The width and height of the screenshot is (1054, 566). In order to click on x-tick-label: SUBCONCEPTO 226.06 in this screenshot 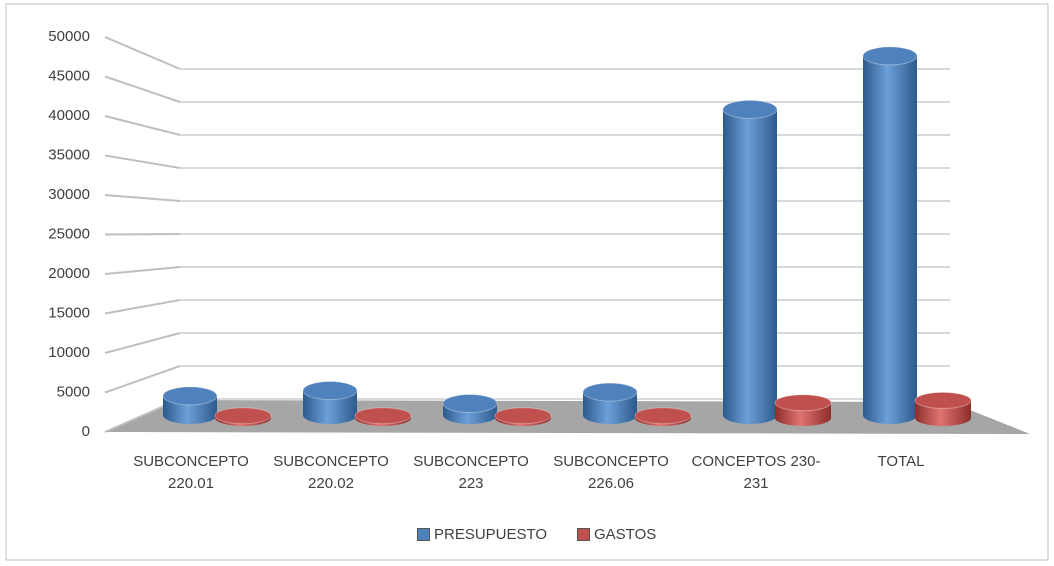, I will do `click(611, 472)`.